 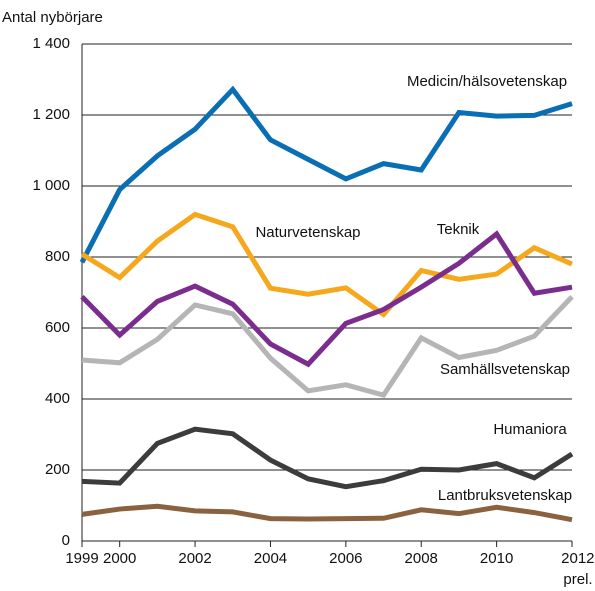 I want to click on y-tick-label: 1 400, so click(x=51, y=43).